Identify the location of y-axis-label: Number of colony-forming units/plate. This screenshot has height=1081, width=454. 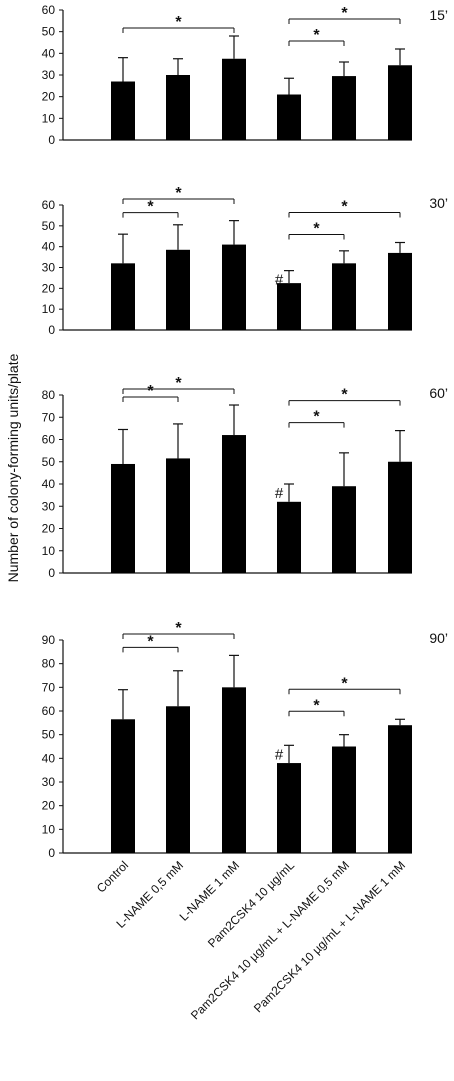
(13, 467).